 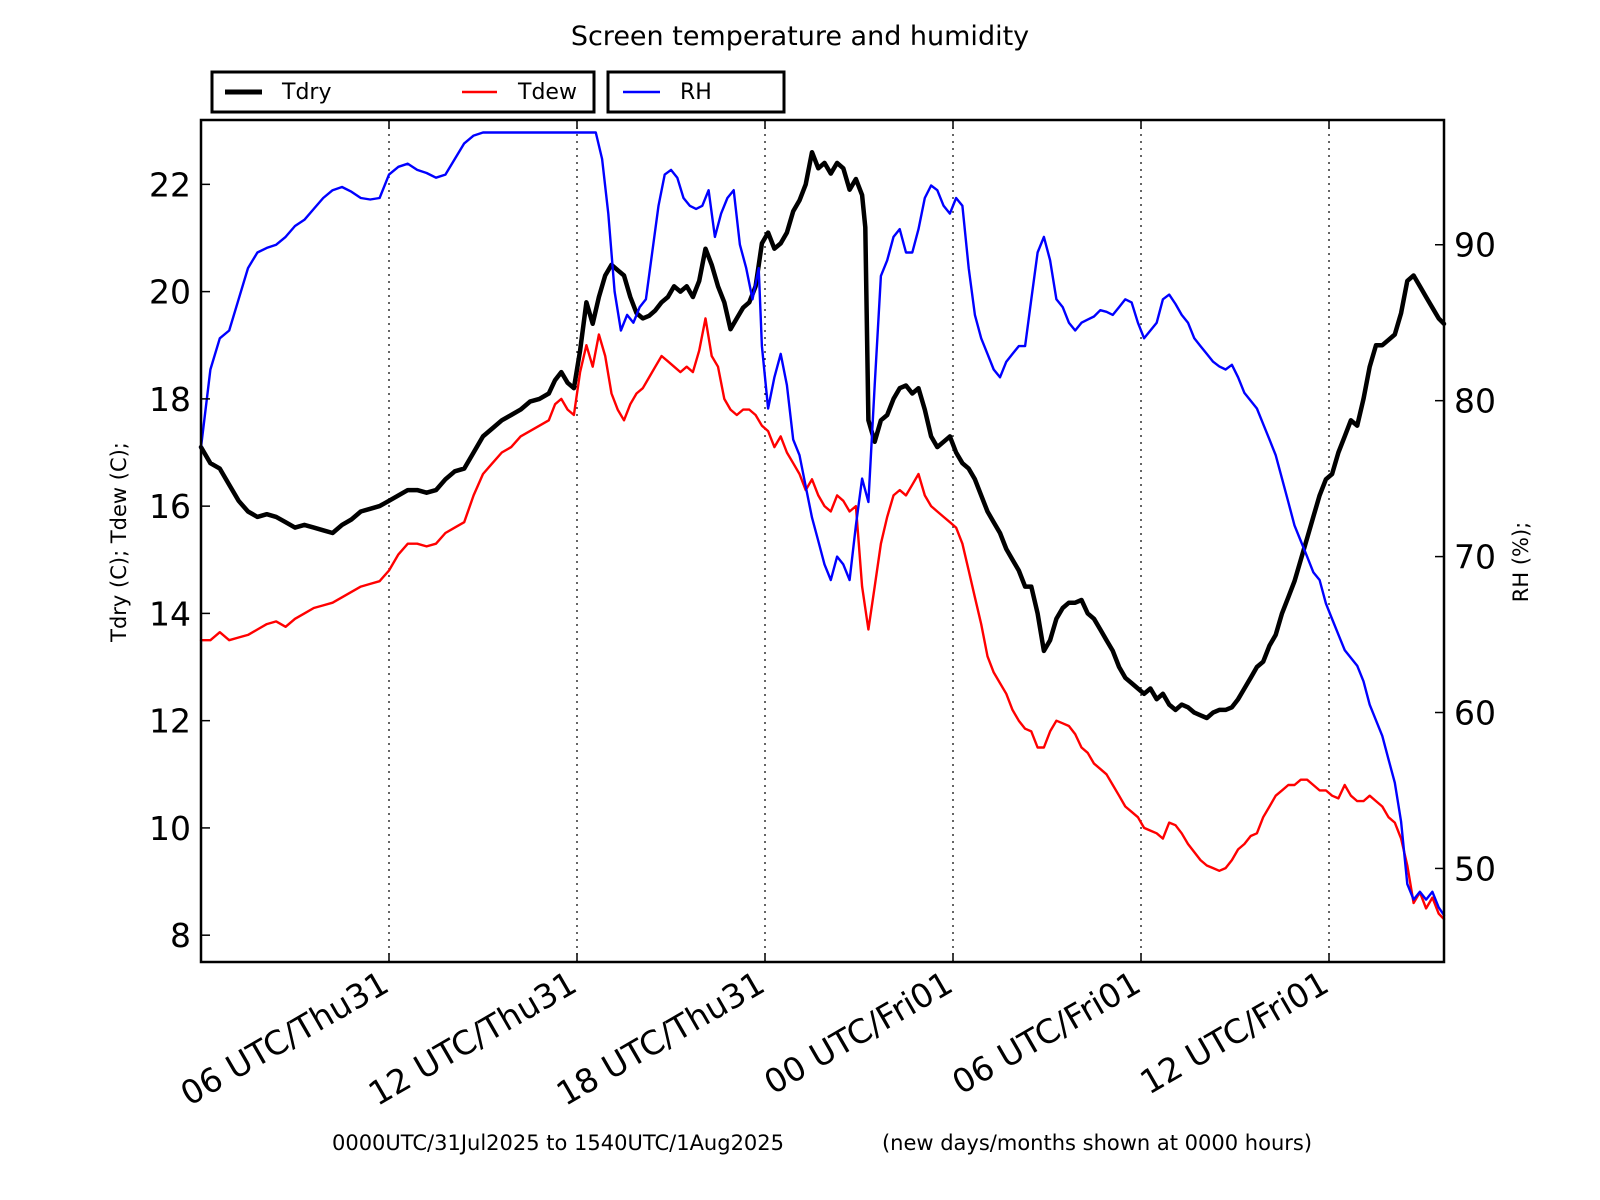 I want to click on y-axis-label-left: Tdry (C); Tdew (C);, so click(x=119, y=542).